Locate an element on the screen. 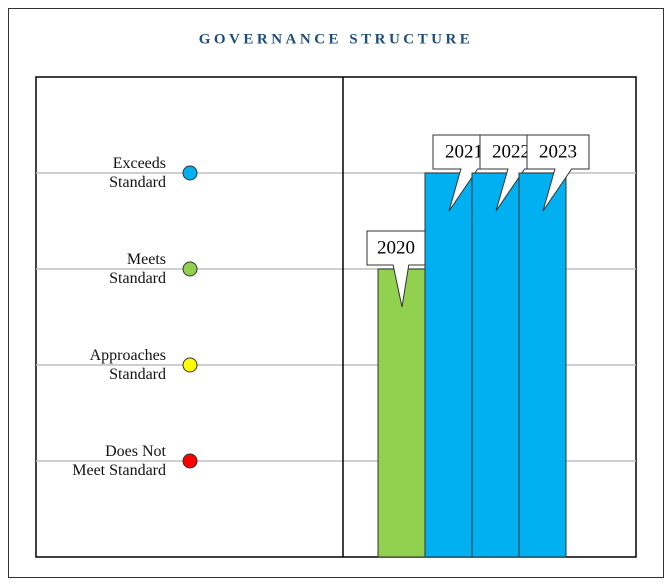 This screenshot has height=586, width=672. data-label: 2023 is located at coordinates (558, 151).